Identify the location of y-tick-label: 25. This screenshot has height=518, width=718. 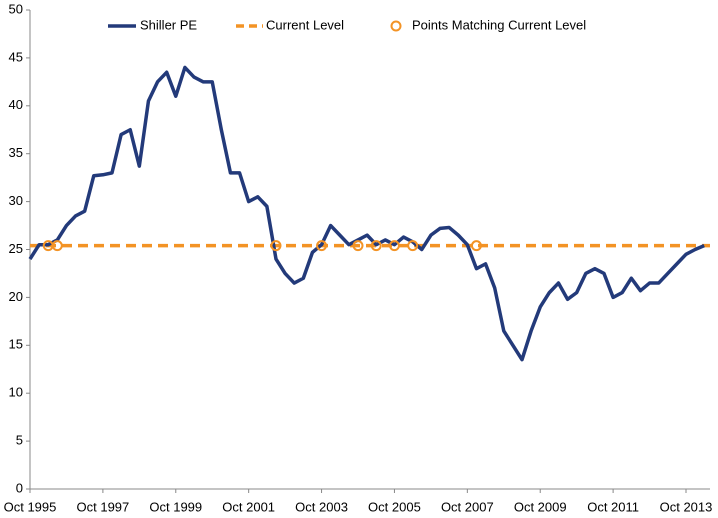
(16, 248).